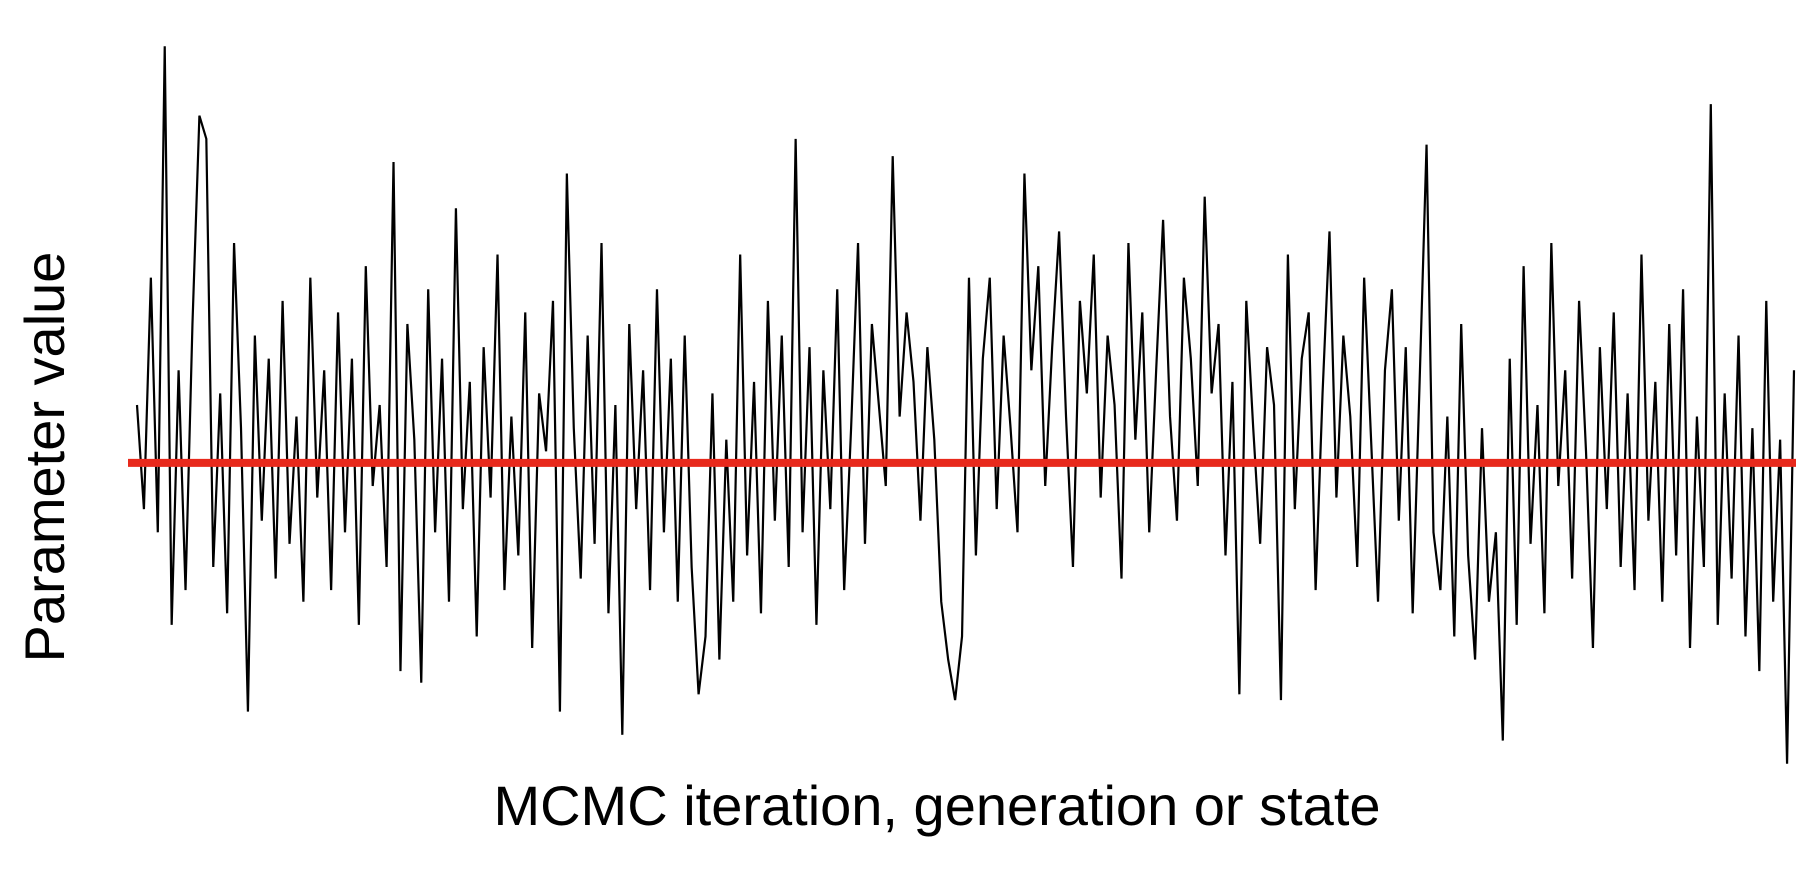 This screenshot has height=880, width=1814. I want to click on x-axis-label: MCMC iteration, generation or state, so click(936, 805).